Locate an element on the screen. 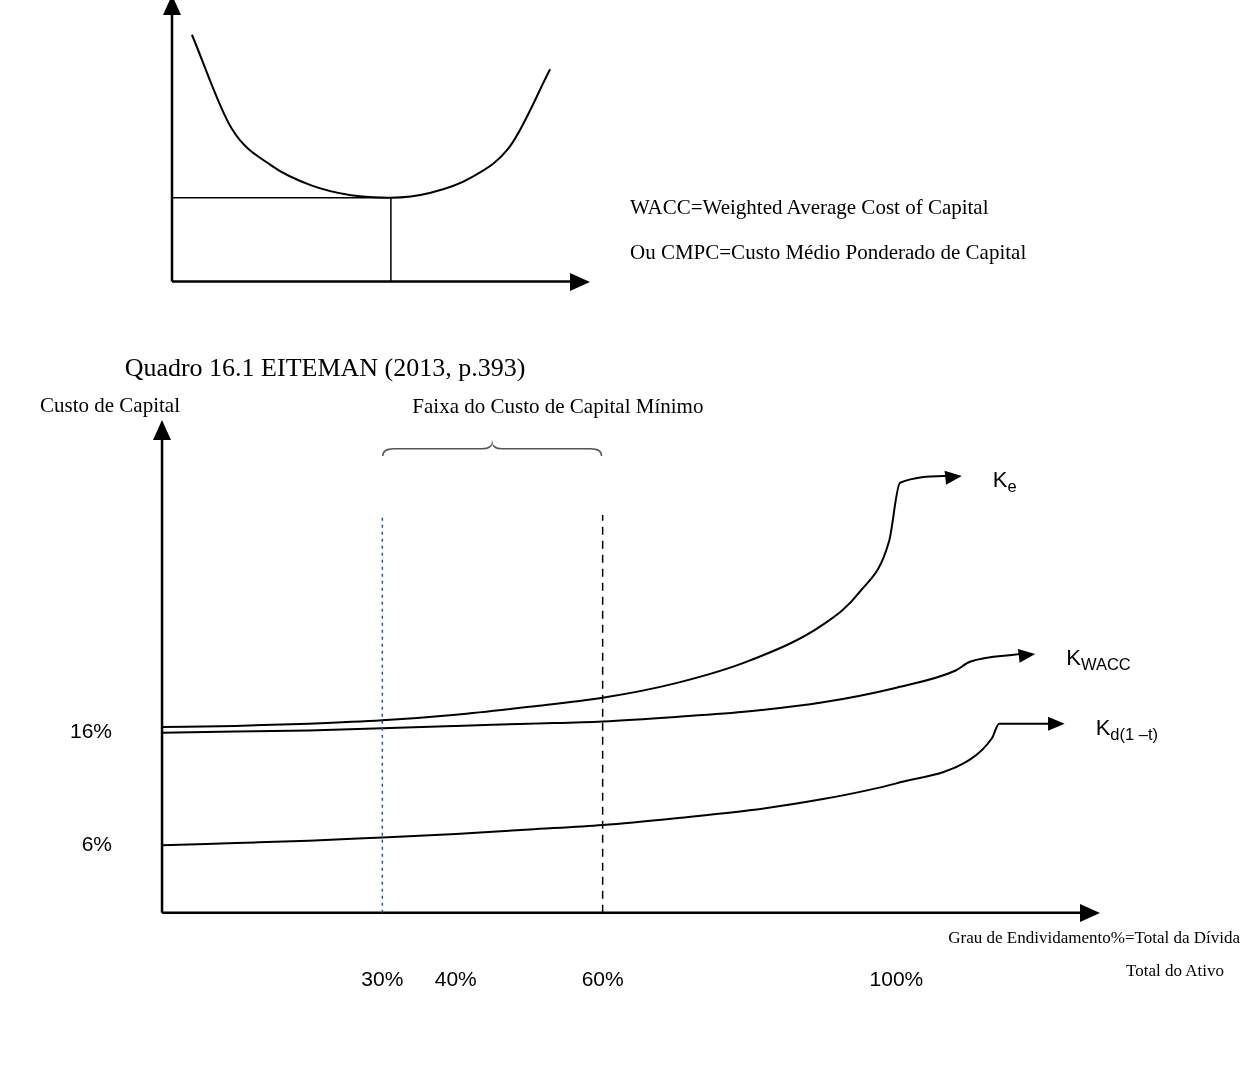 The image size is (1246, 1068). y-tick-label: 6% is located at coordinates (97, 844).